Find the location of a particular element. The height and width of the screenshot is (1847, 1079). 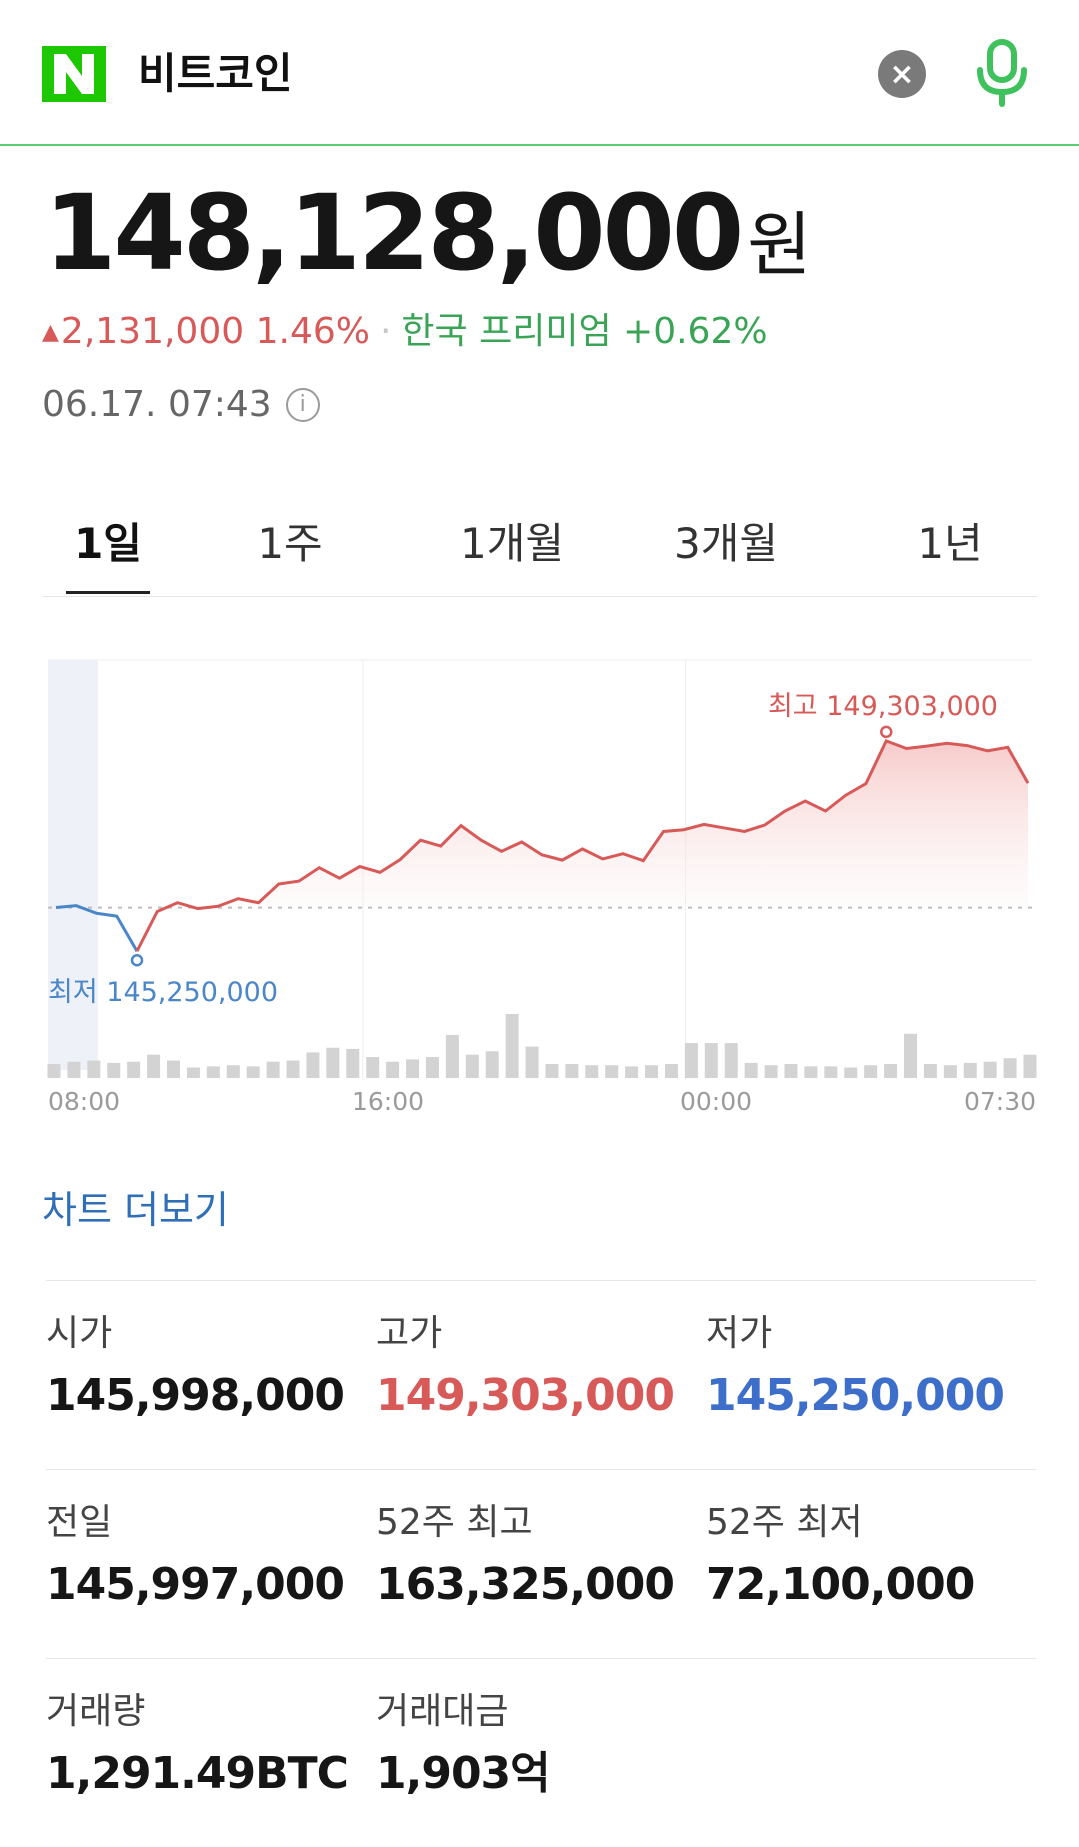

stat-label: 거래량 is located at coordinates (96, 1711).